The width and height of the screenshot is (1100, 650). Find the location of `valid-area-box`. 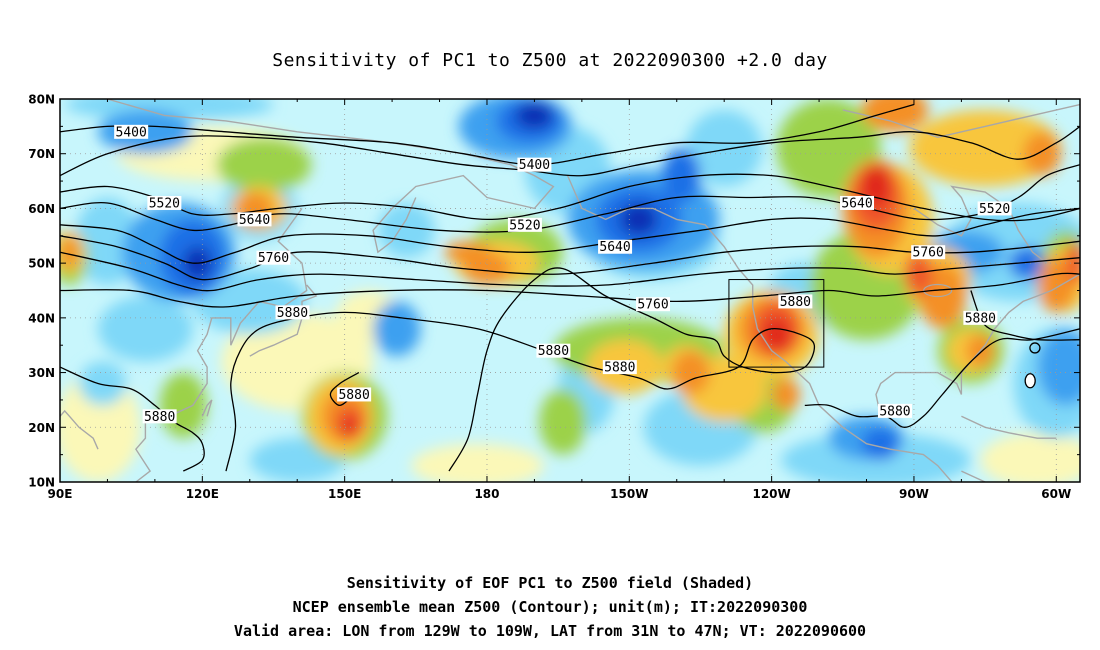

valid-area-box is located at coordinates (776, 323).